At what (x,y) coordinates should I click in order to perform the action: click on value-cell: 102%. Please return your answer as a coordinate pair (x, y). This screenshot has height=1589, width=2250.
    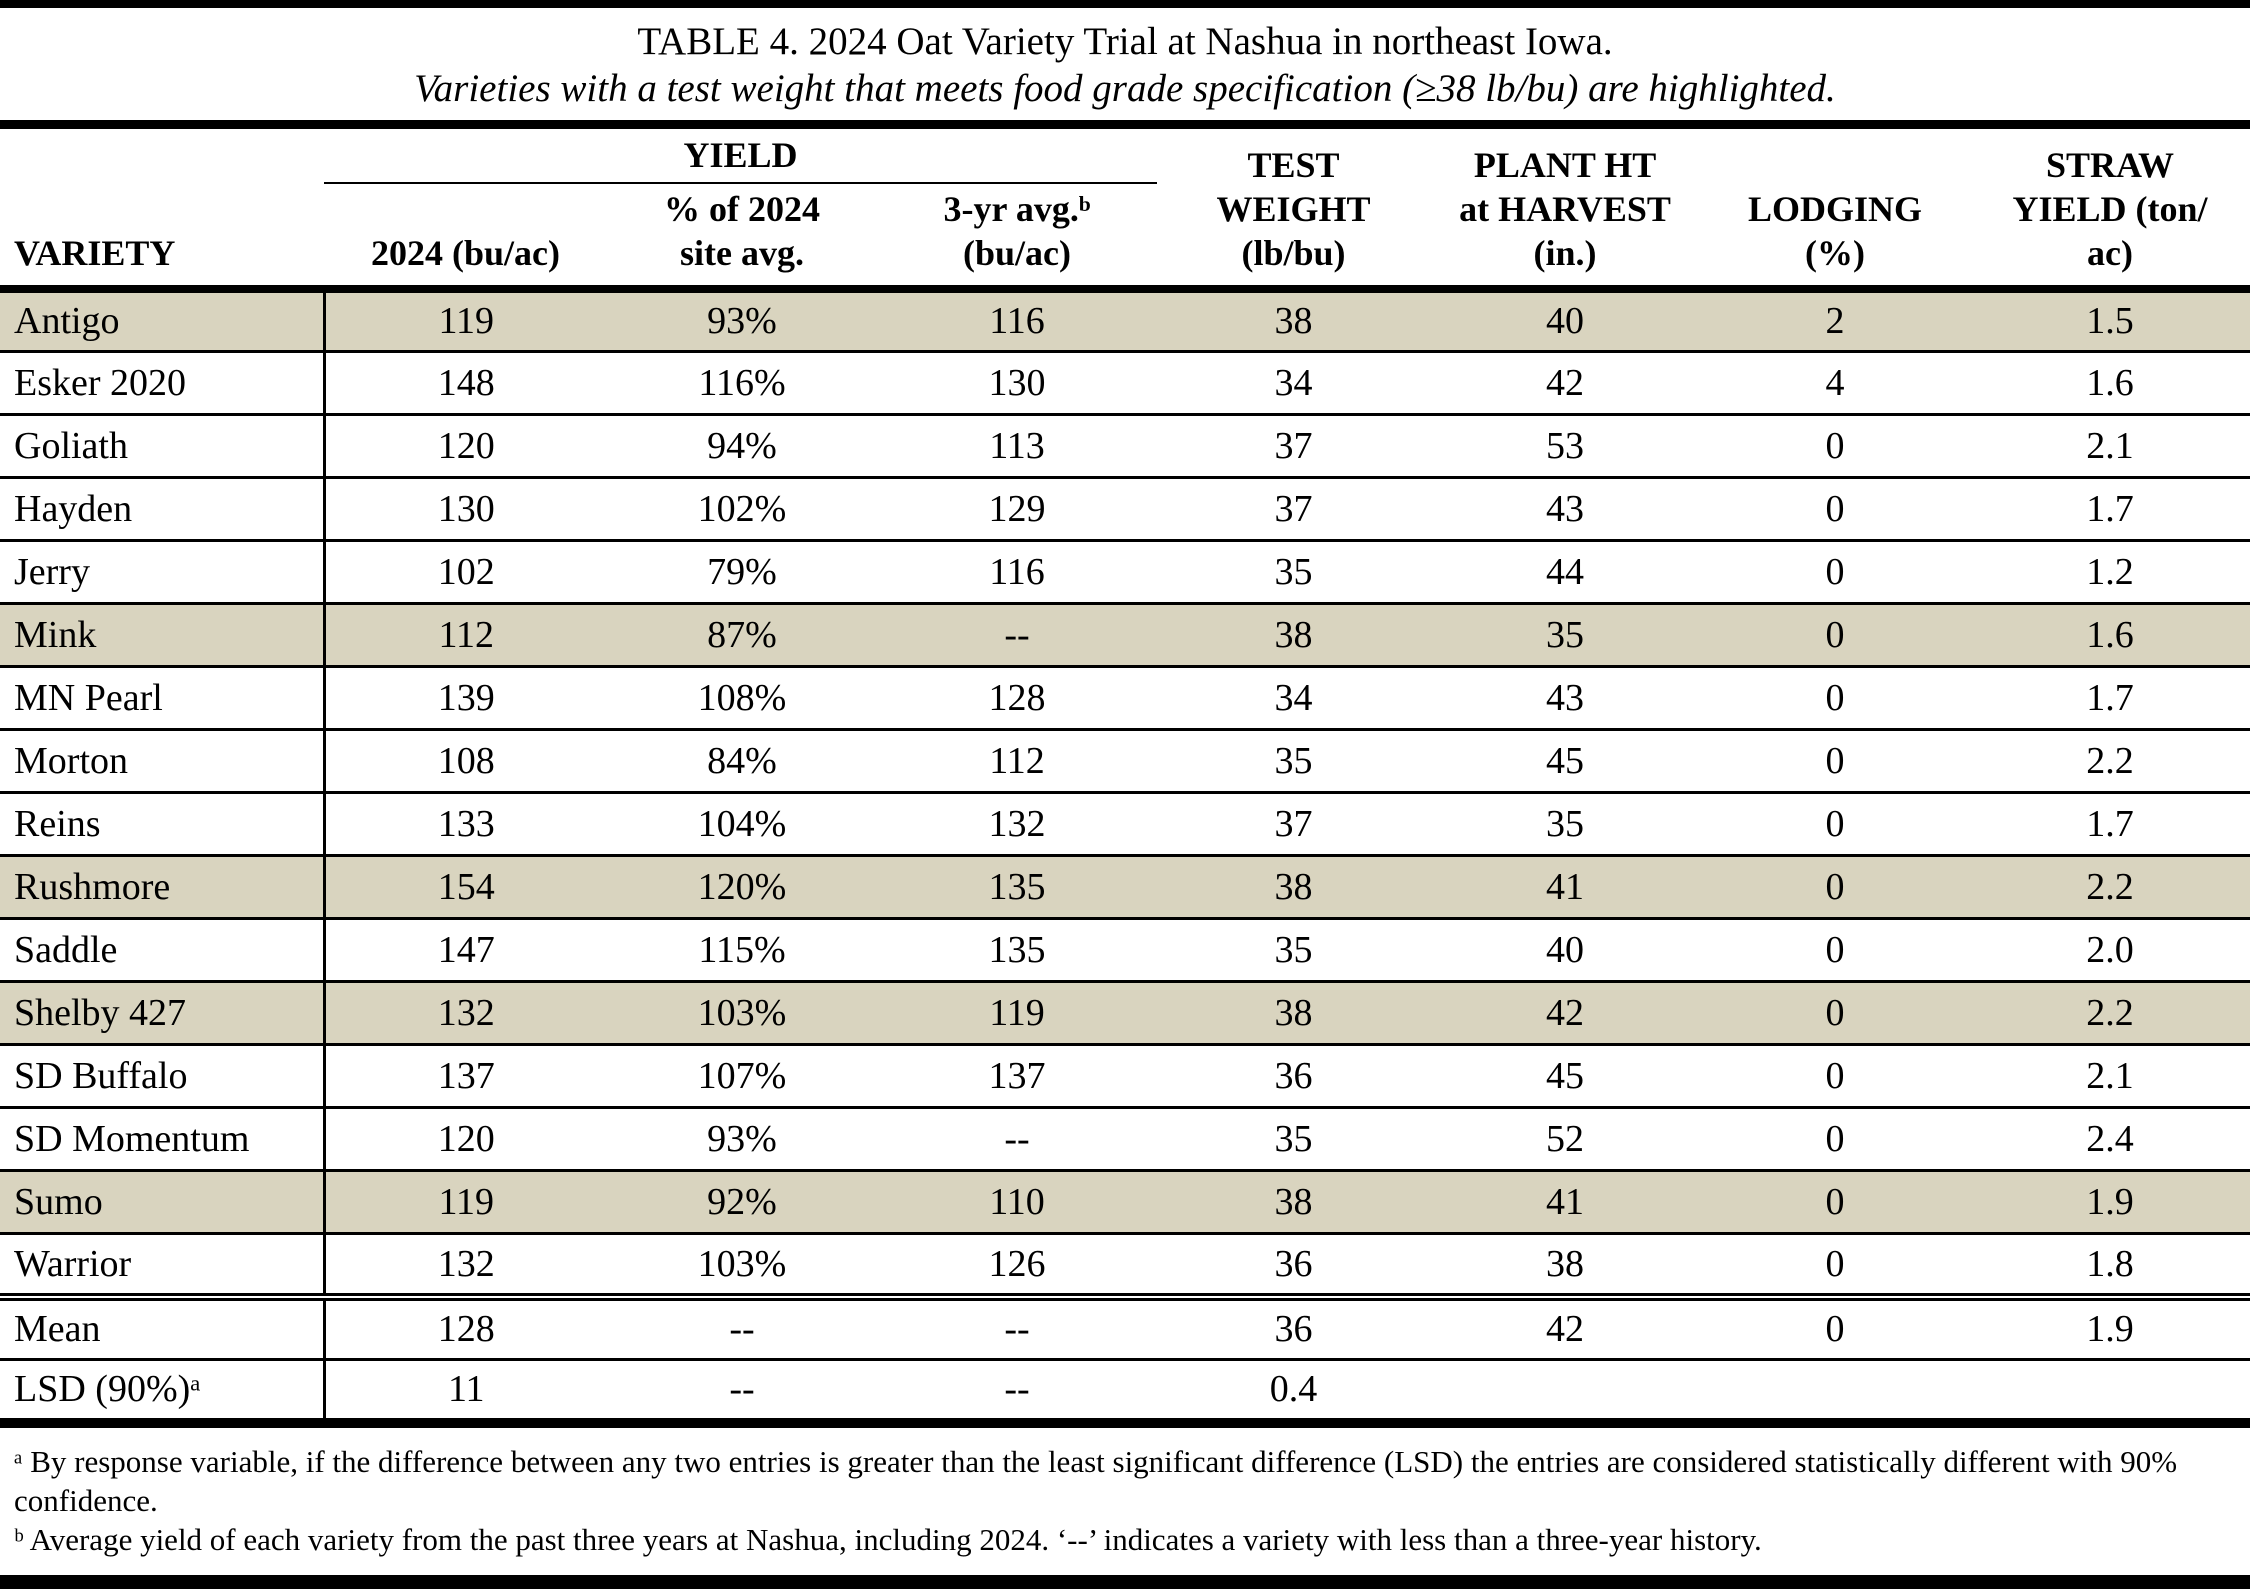
    Looking at the image, I should click on (742, 509).